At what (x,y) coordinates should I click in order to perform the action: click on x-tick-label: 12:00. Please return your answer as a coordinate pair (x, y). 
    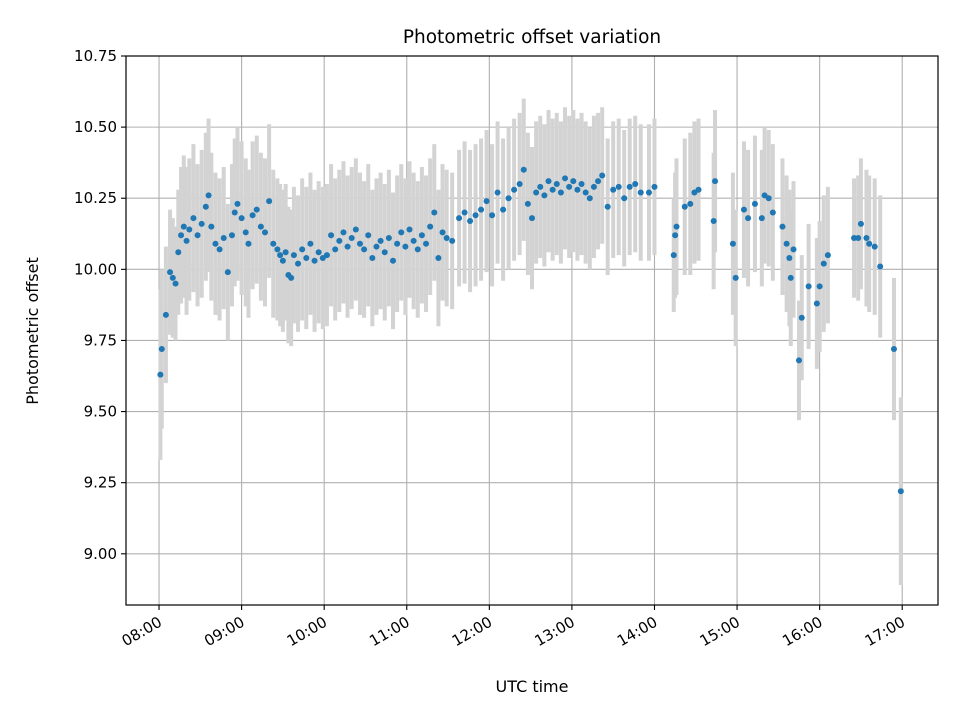
    Looking at the image, I should click on (472, 631).